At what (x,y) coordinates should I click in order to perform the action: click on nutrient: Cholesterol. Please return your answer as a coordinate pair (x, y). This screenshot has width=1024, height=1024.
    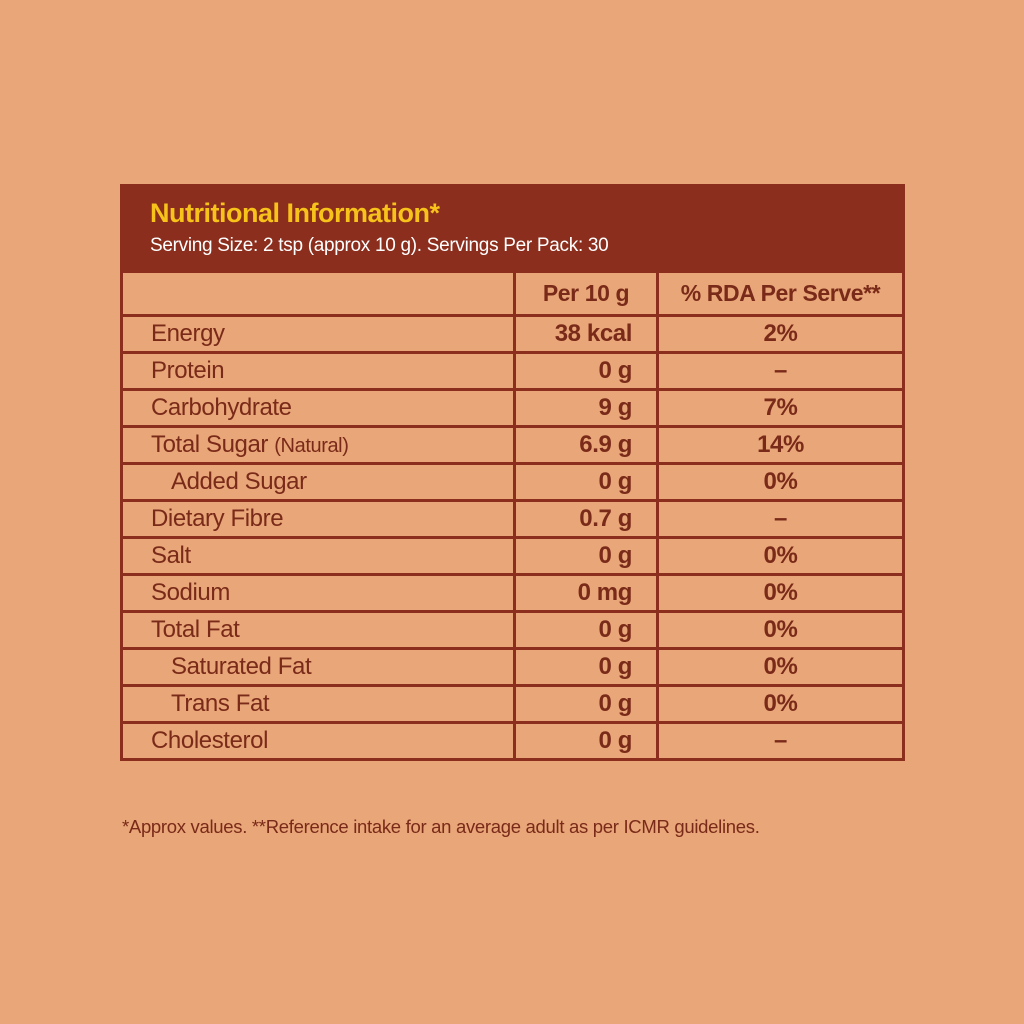
    Looking at the image, I should click on (209, 740).